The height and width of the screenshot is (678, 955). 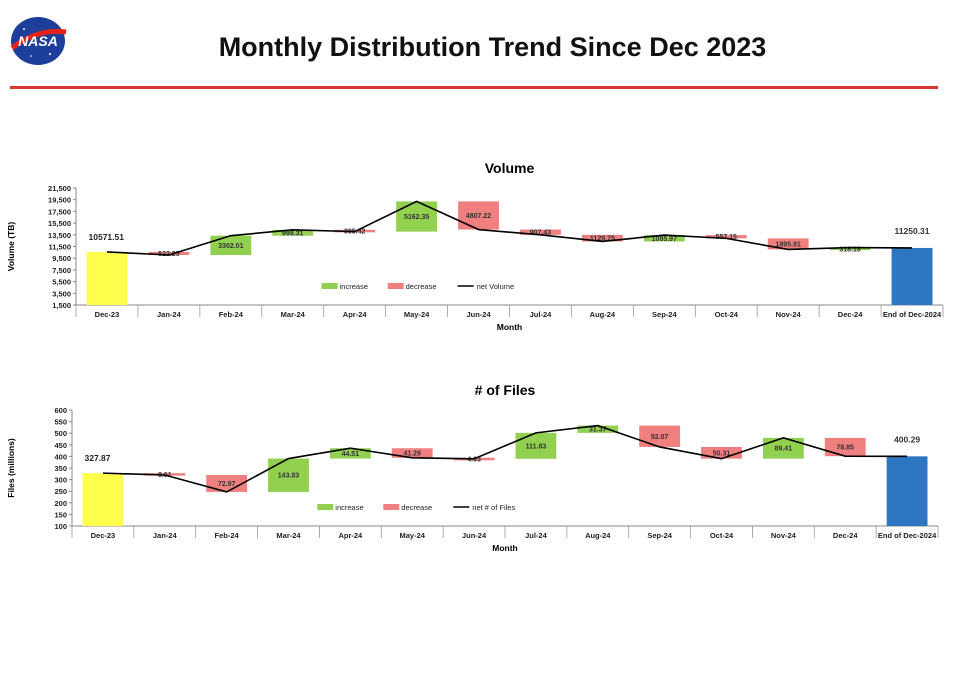 I want to click on y-tick-label: 300, so click(x=60, y=480).